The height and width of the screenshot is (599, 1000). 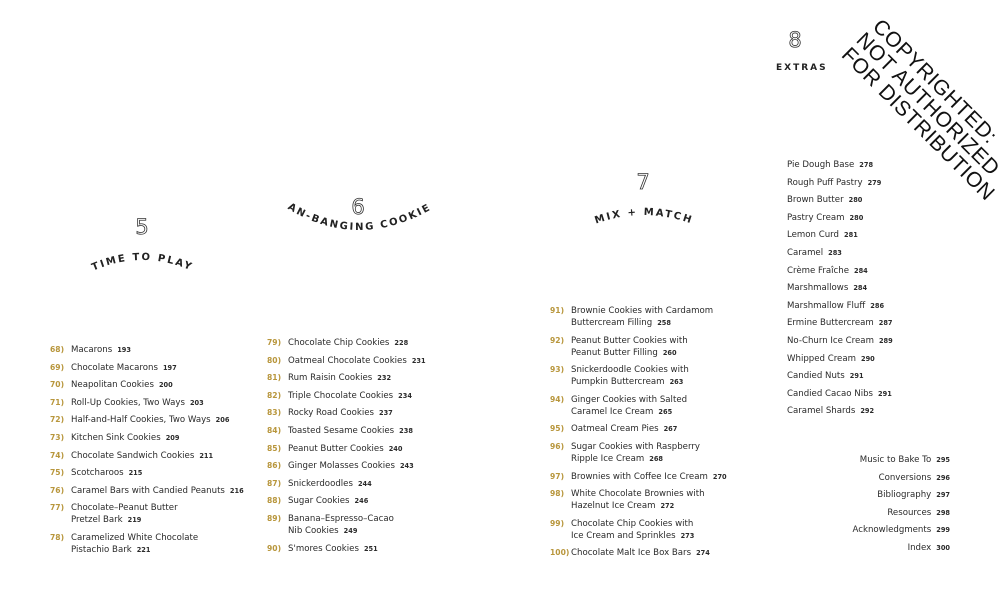 What do you see at coordinates (341, 524) in the screenshot?
I see `entry-title: Banana–Espresso–Cacao Nib Cookies` at bounding box center [341, 524].